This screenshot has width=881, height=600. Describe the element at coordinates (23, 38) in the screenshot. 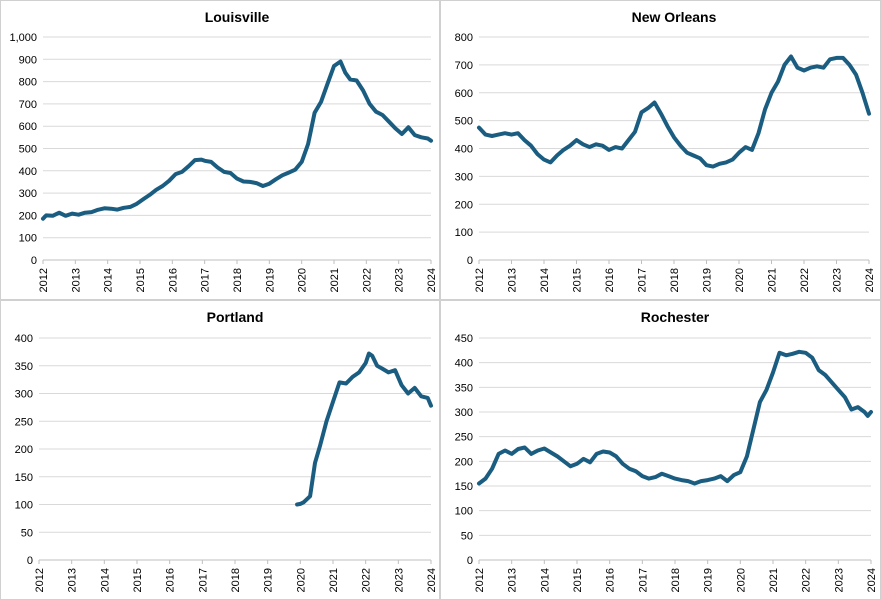

I see `y-tick-label: 1,000` at that location.